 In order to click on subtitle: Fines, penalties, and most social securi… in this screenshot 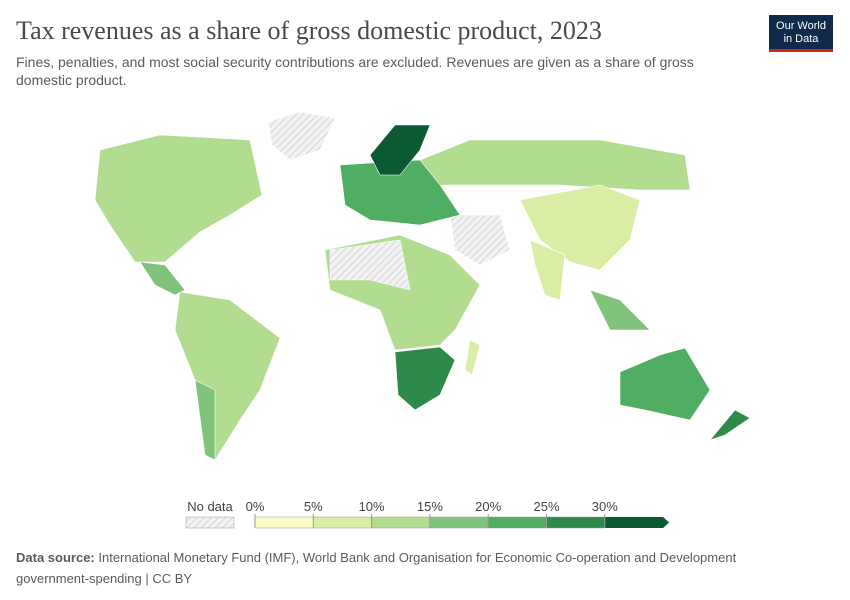, I will do `click(355, 71)`.